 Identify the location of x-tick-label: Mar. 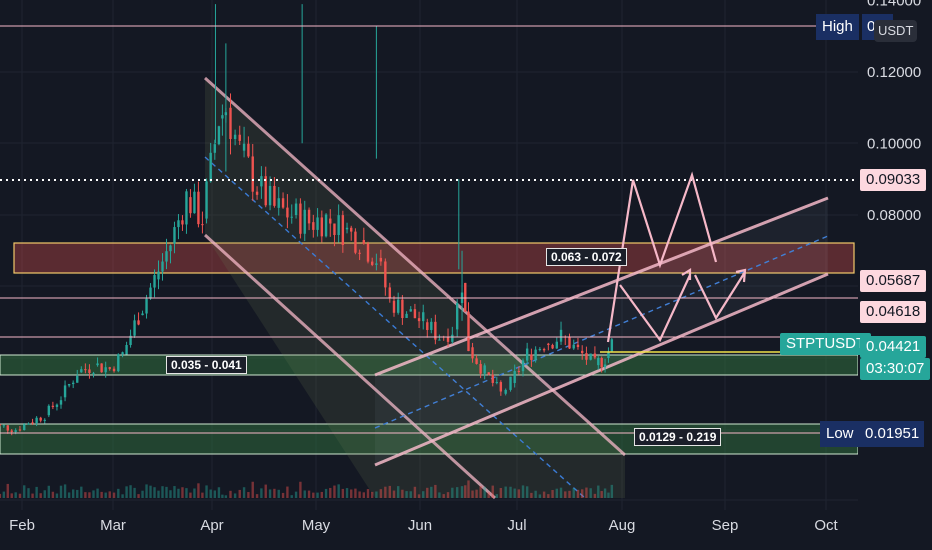
(113, 525).